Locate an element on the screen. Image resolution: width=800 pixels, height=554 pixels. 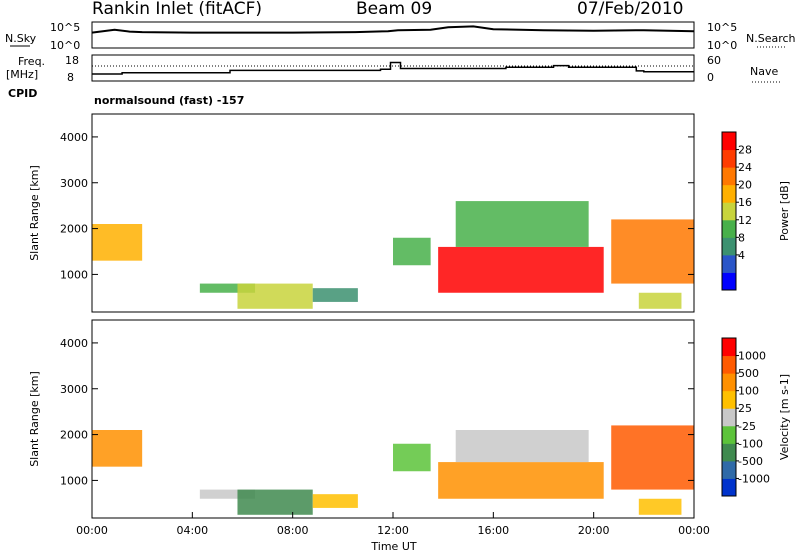
velocity-colorbar-tick-label-6: -500 is located at coordinates (750, 461).